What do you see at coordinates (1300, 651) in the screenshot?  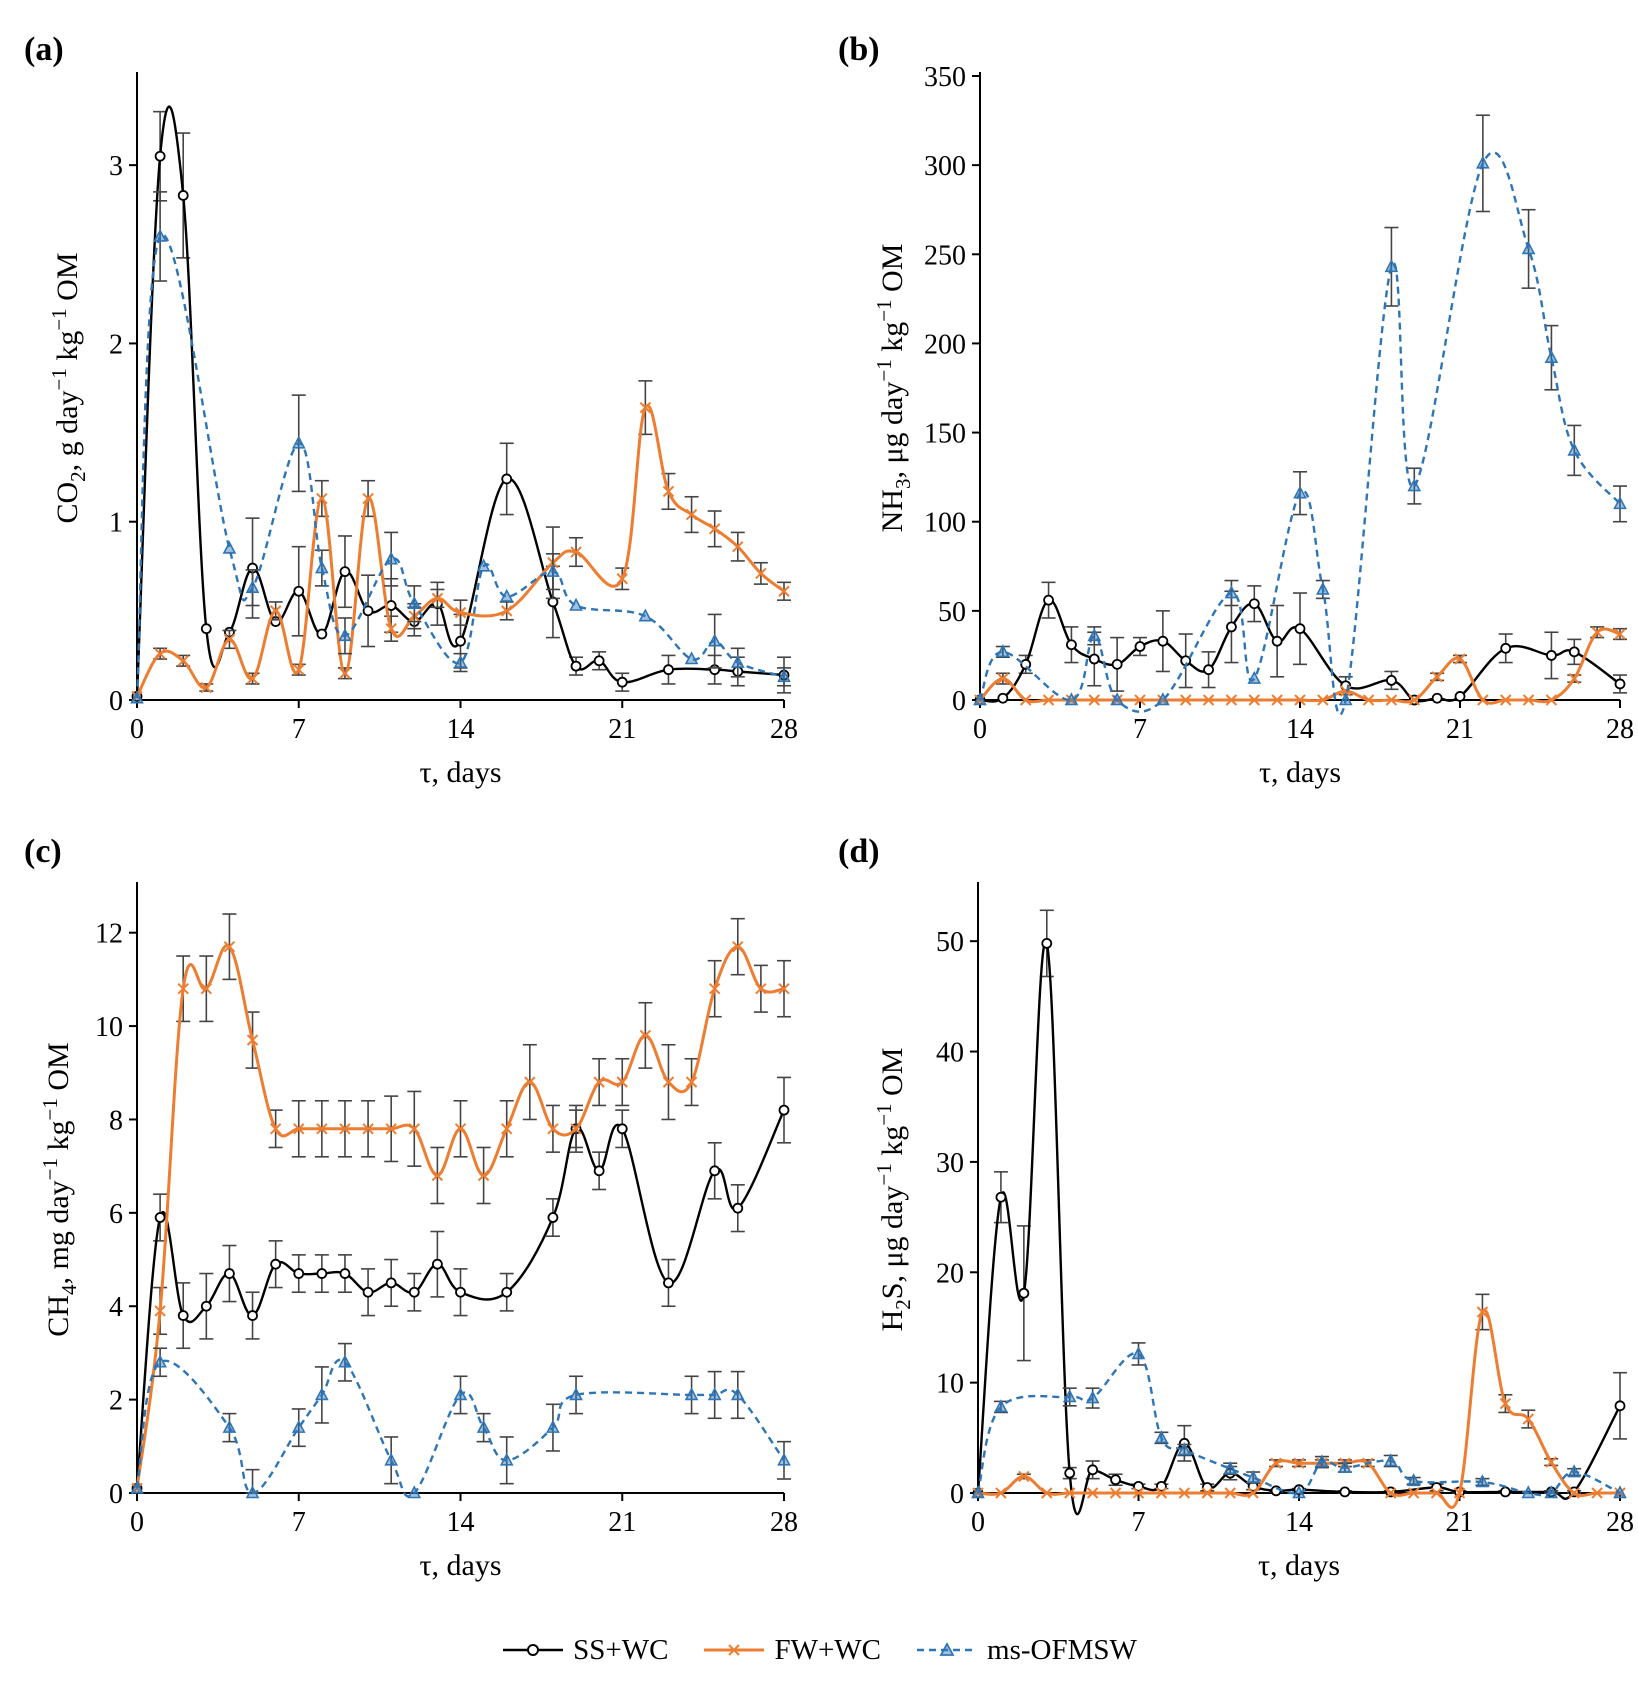 I see `series-line-ss` at bounding box center [1300, 651].